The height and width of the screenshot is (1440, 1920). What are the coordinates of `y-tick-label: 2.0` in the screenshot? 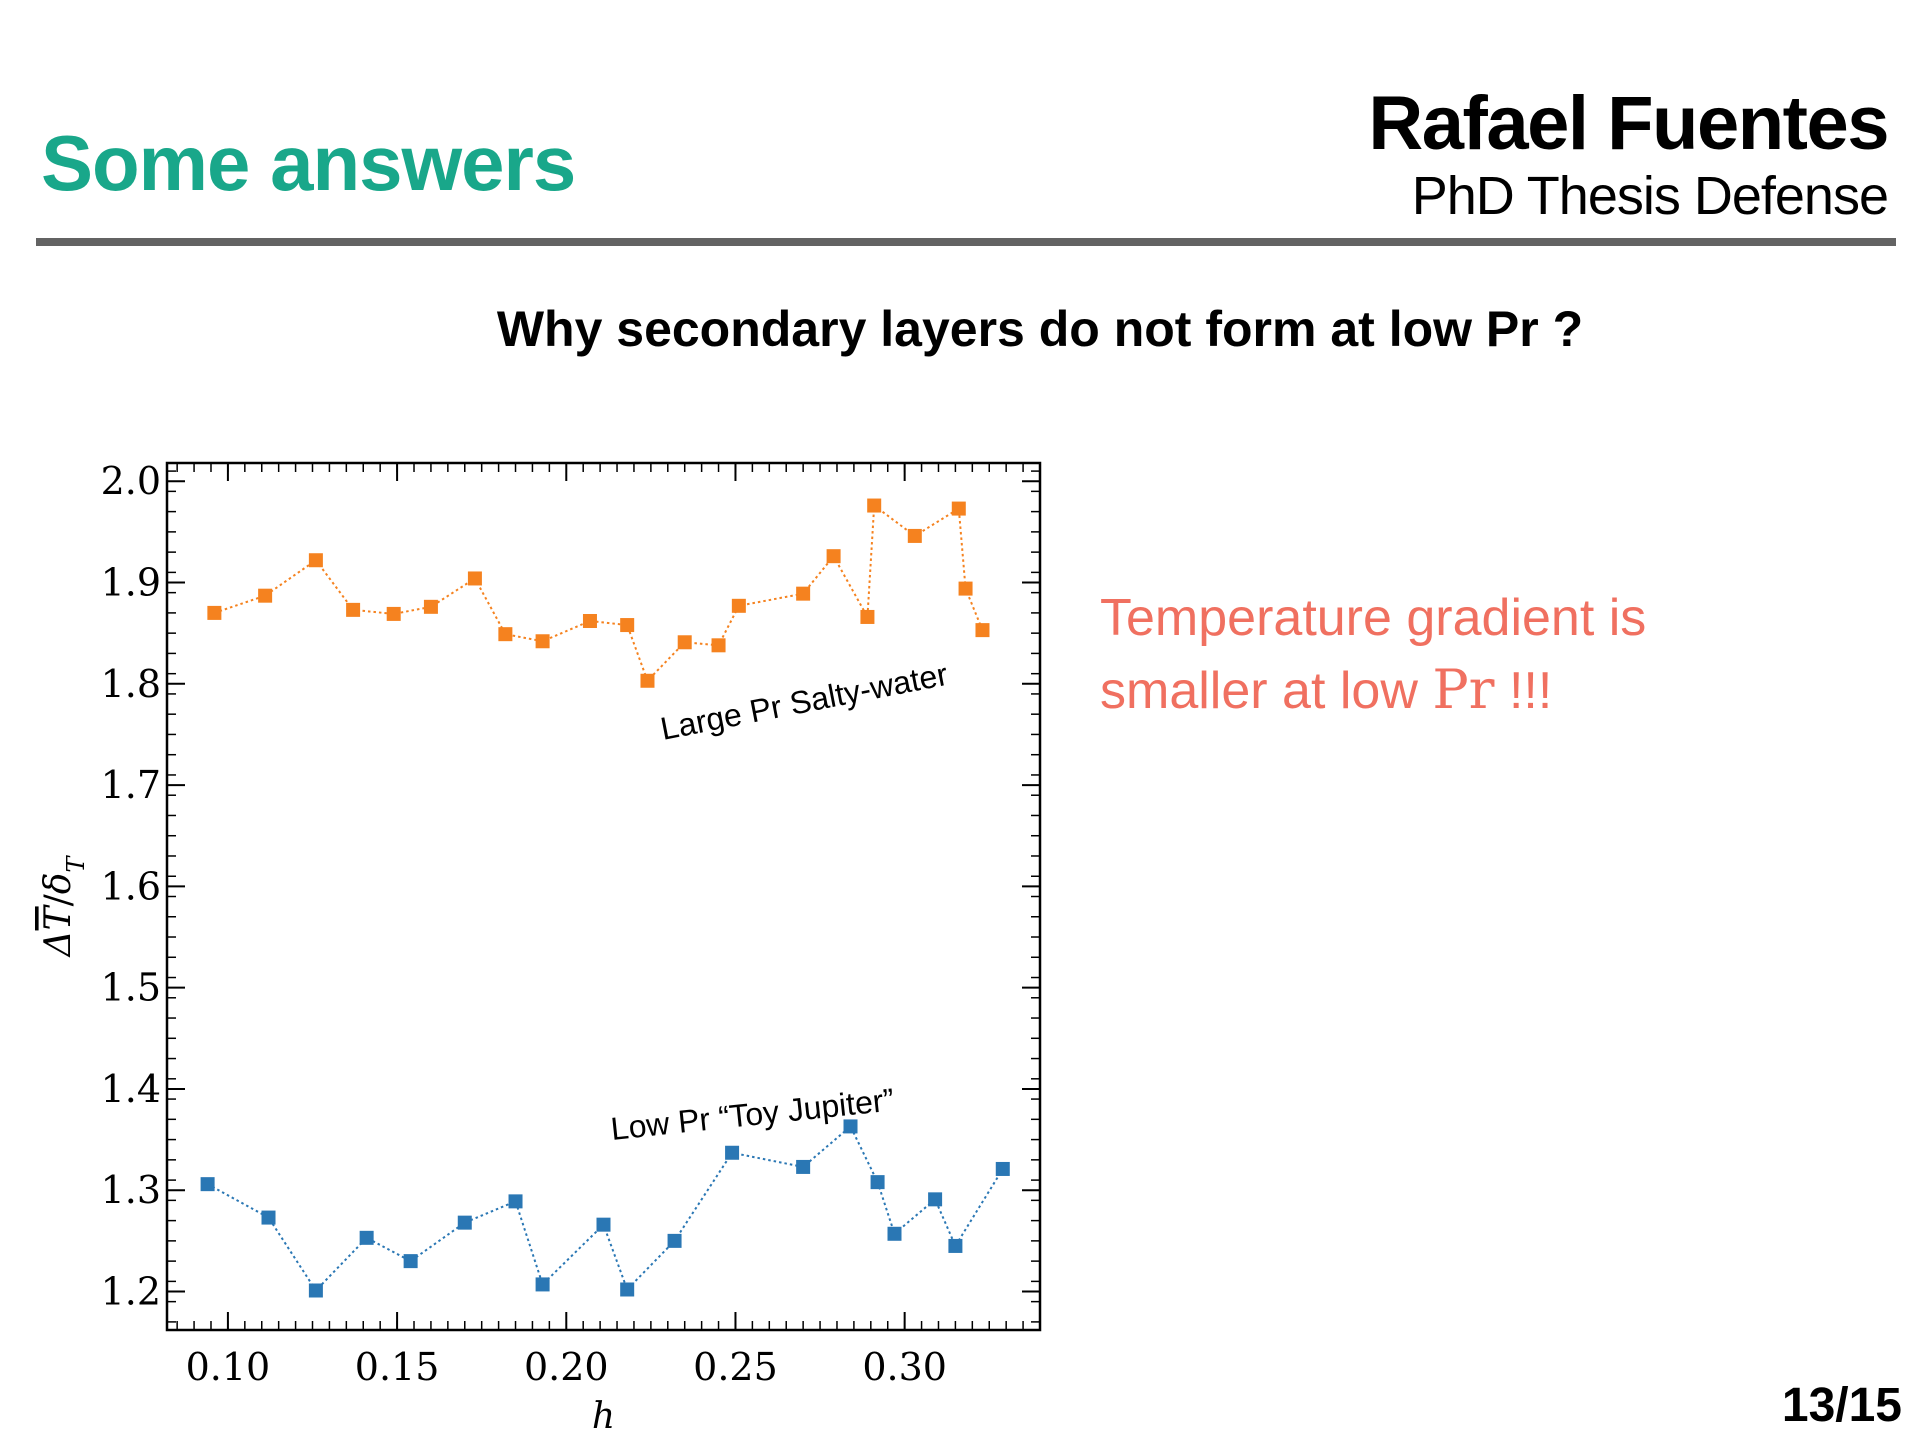 It's located at (131, 481).